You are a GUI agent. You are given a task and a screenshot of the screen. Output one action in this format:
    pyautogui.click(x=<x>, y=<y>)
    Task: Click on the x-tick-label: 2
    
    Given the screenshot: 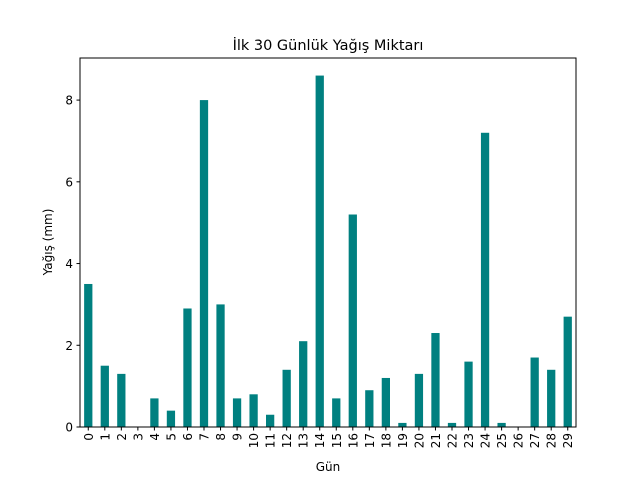 What is the action you would take?
    pyautogui.click(x=122, y=437)
    